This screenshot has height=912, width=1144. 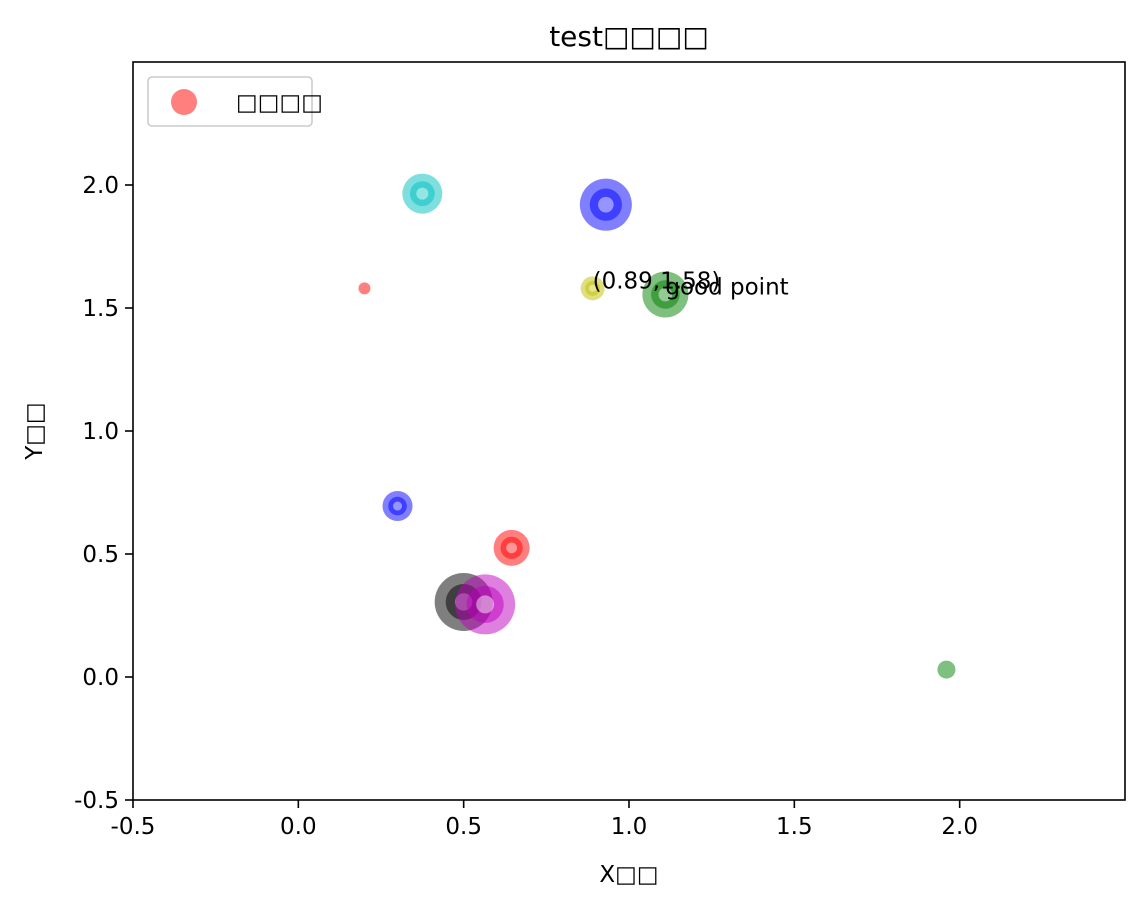 What do you see at coordinates (298, 827) in the screenshot?
I see `x-tick-label: 0.0` at bounding box center [298, 827].